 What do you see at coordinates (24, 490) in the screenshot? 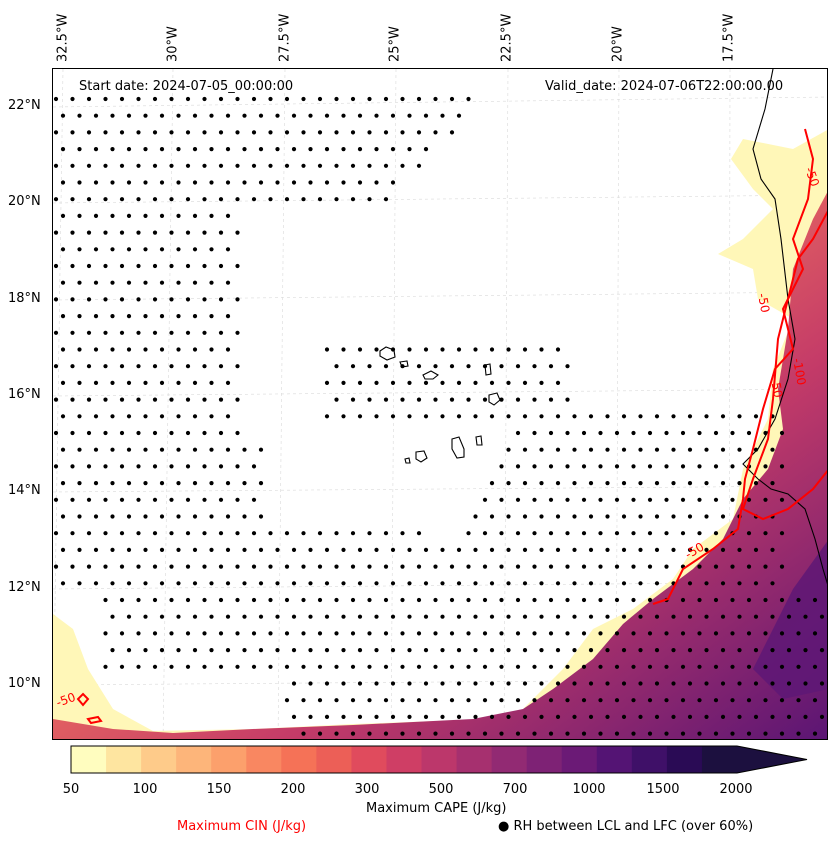
I see `lat-label: 14°N` at bounding box center [24, 490].